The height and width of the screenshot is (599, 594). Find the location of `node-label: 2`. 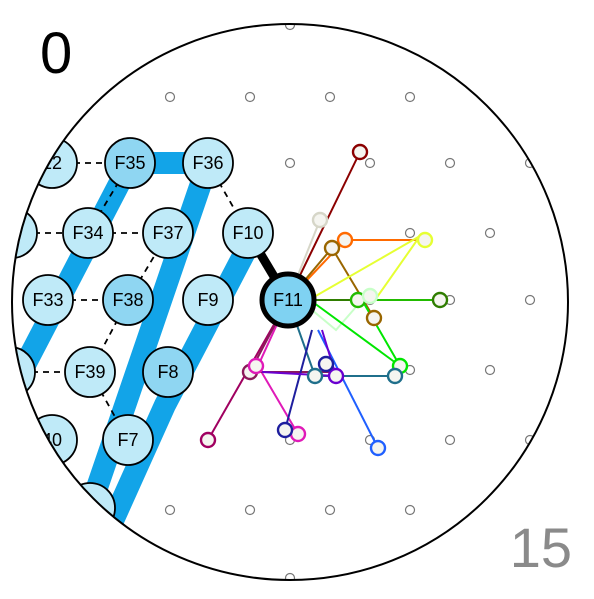

node-label: 2 is located at coordinates (10, 372).